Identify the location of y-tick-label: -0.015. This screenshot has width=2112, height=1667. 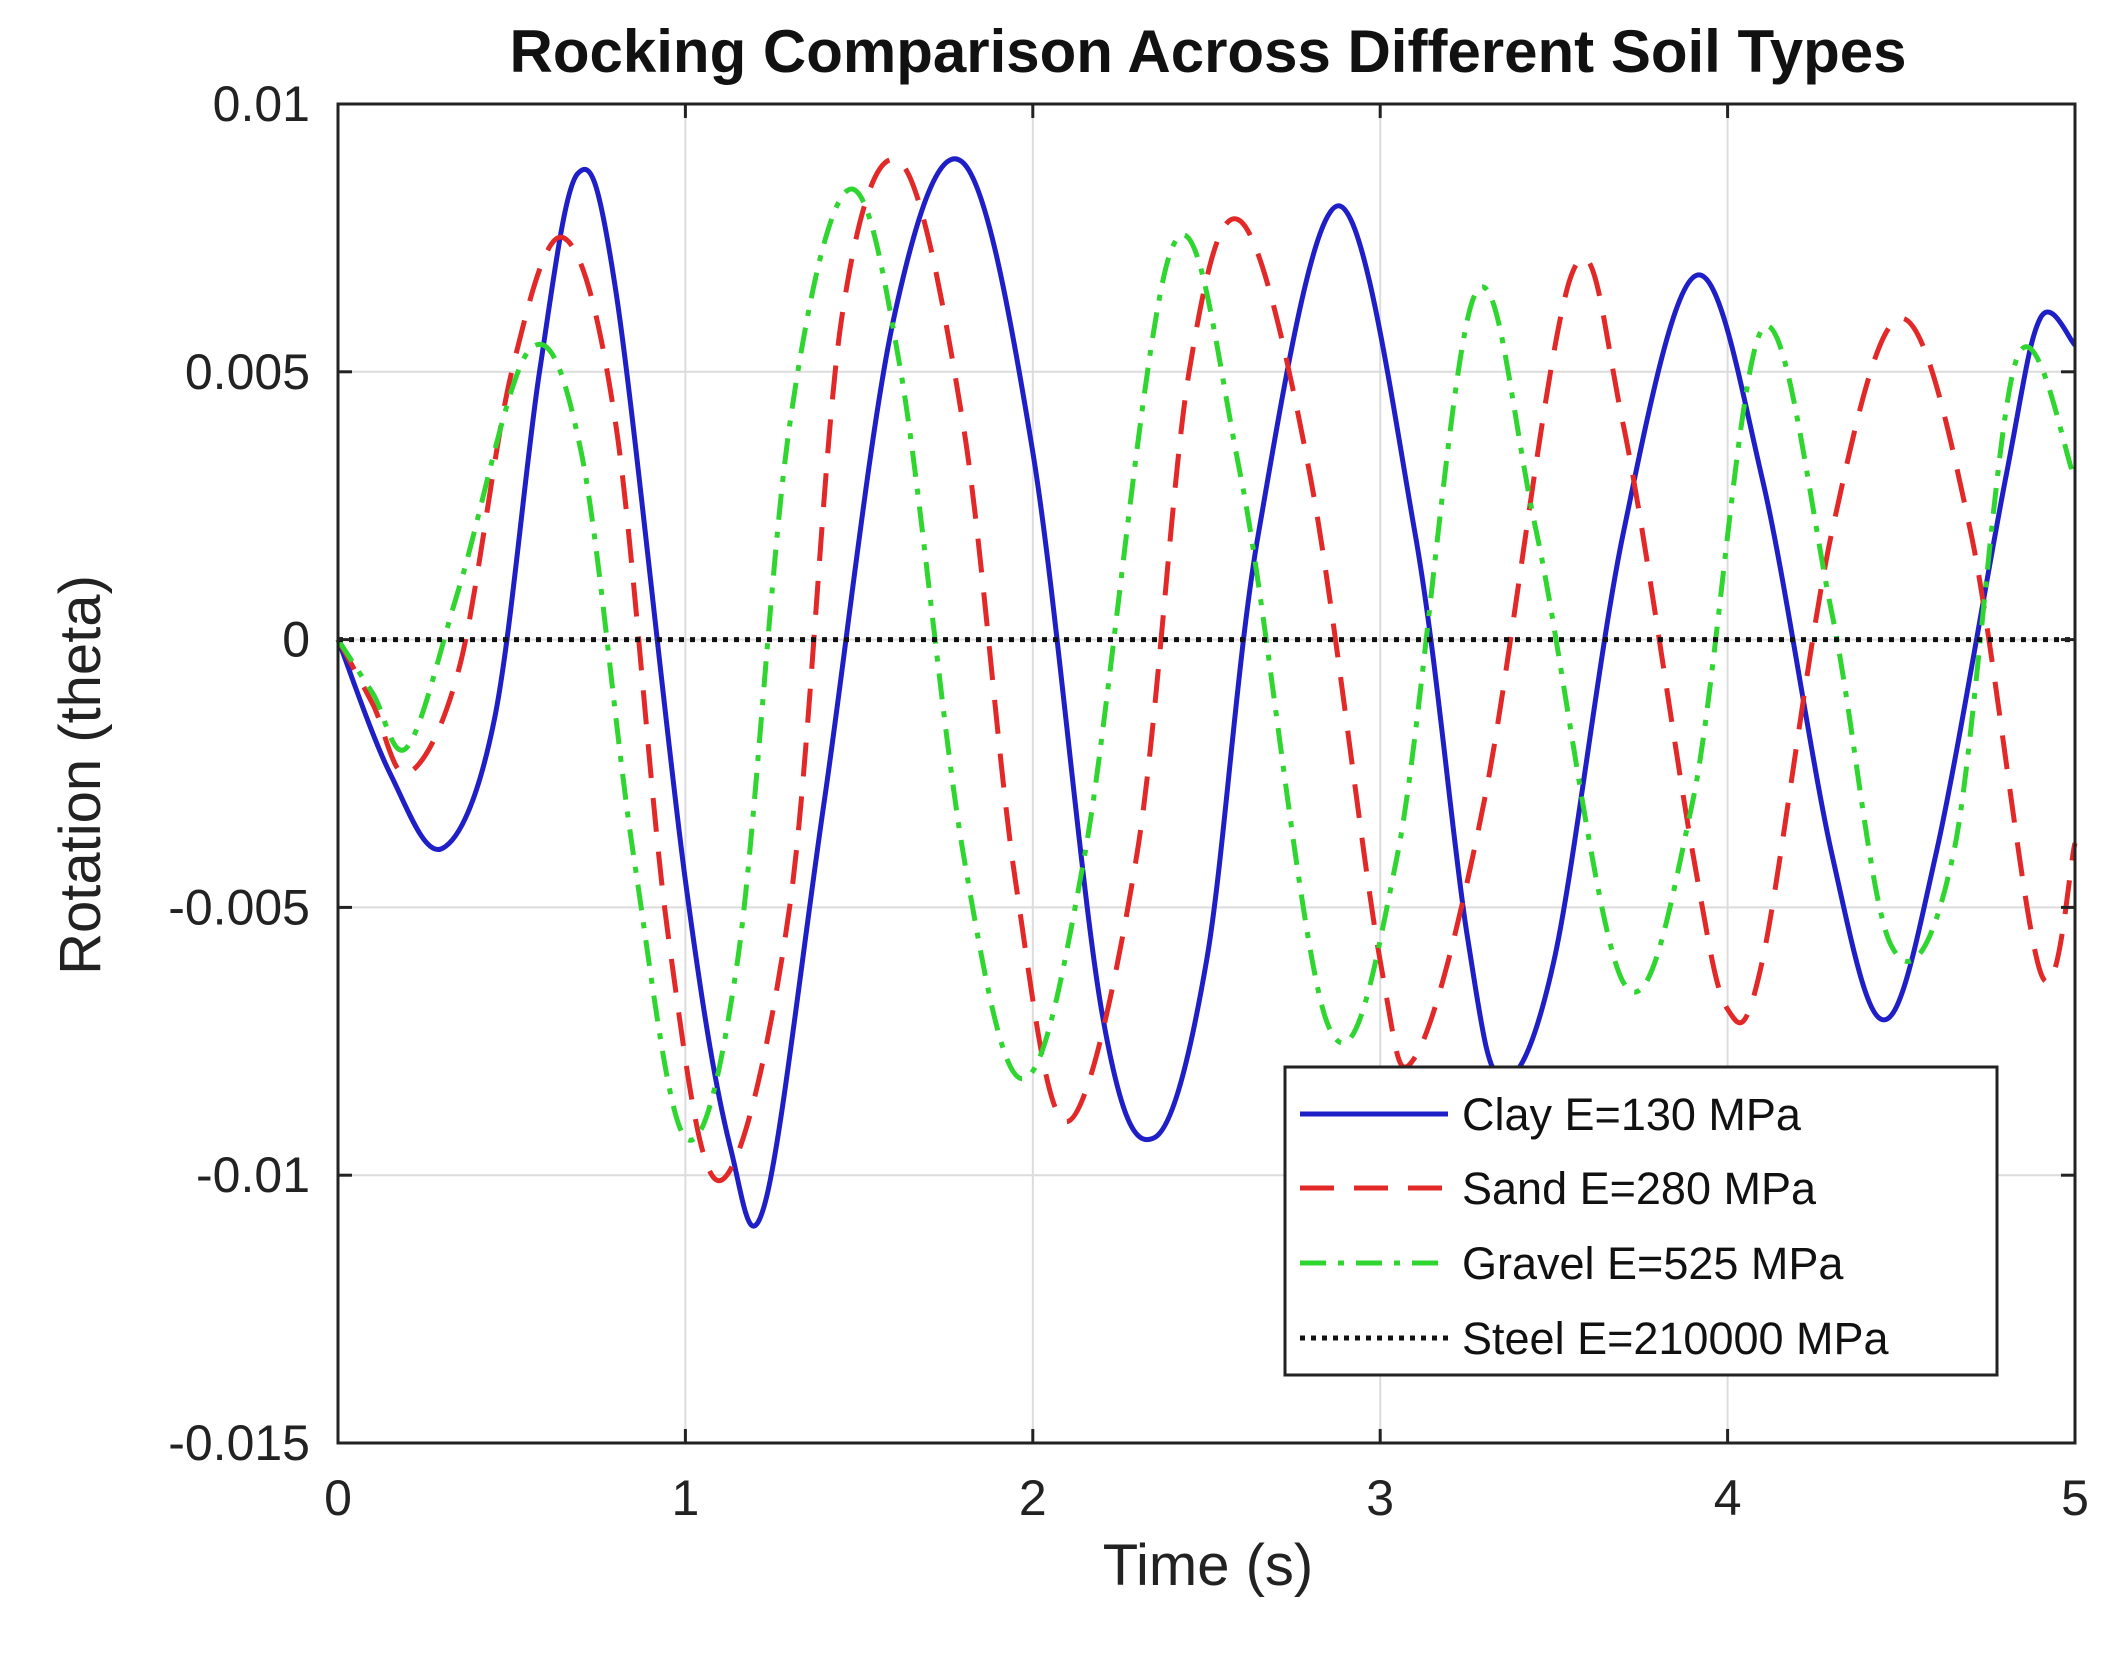
(239, 1443).